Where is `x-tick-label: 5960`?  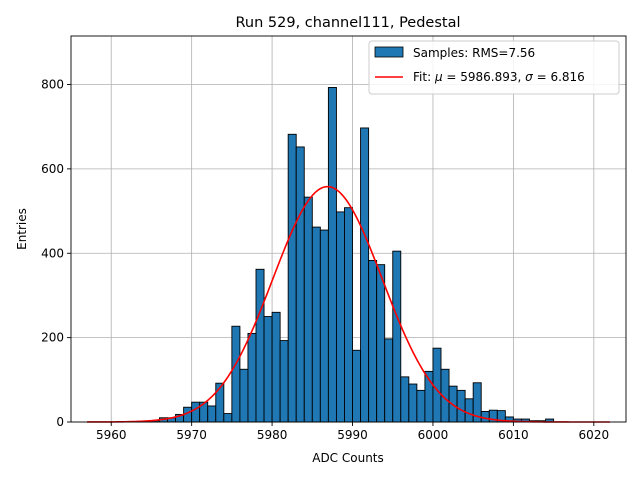 x-tick-label: 5960 is located at coordinates (111, 435).